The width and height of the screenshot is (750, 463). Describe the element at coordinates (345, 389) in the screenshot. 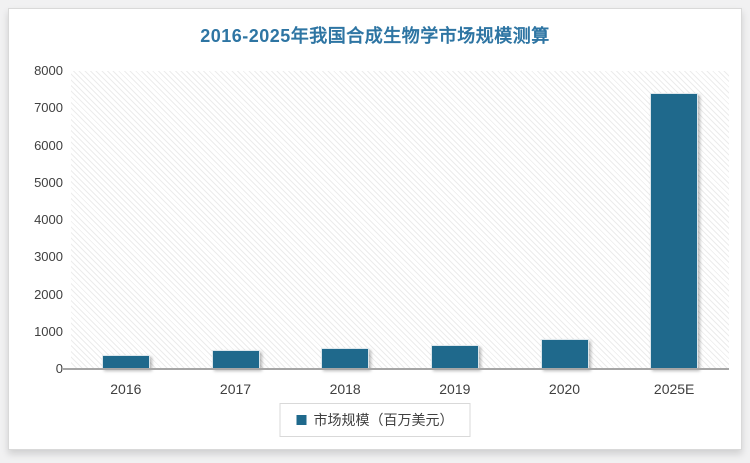

I see `x-axis-label-2018: 2018` at that location.